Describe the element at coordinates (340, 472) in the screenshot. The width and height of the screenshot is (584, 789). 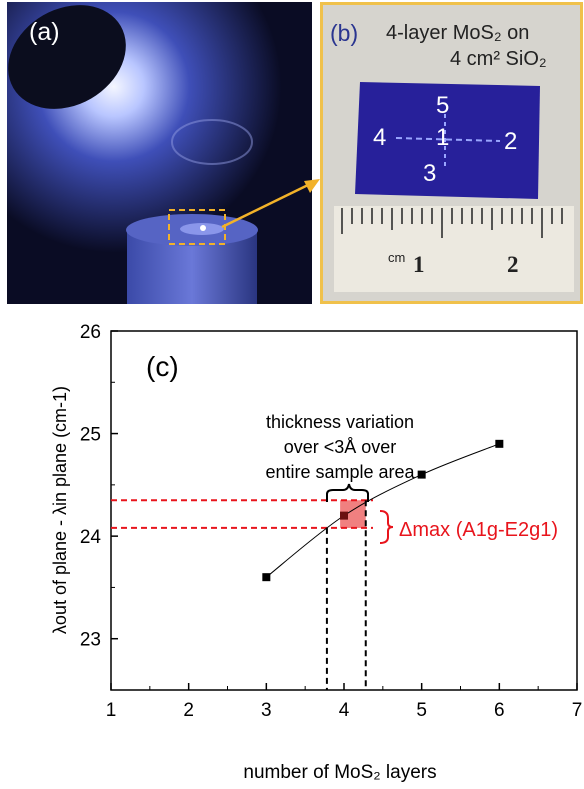
I see `annotation-line-3: entire sample area` at that location.